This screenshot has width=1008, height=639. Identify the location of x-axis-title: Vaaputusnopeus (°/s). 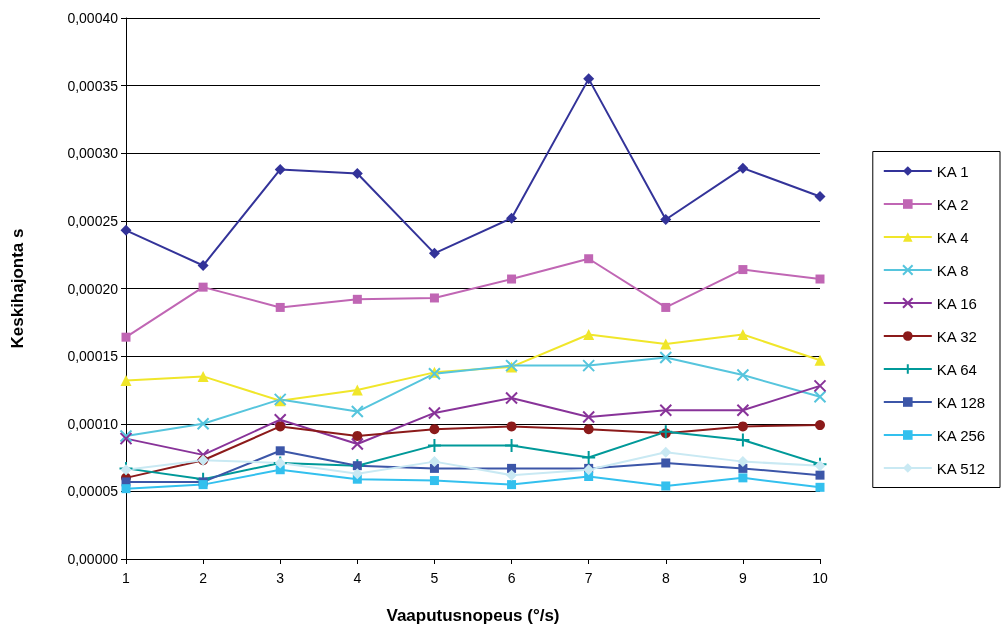
(473, 615).